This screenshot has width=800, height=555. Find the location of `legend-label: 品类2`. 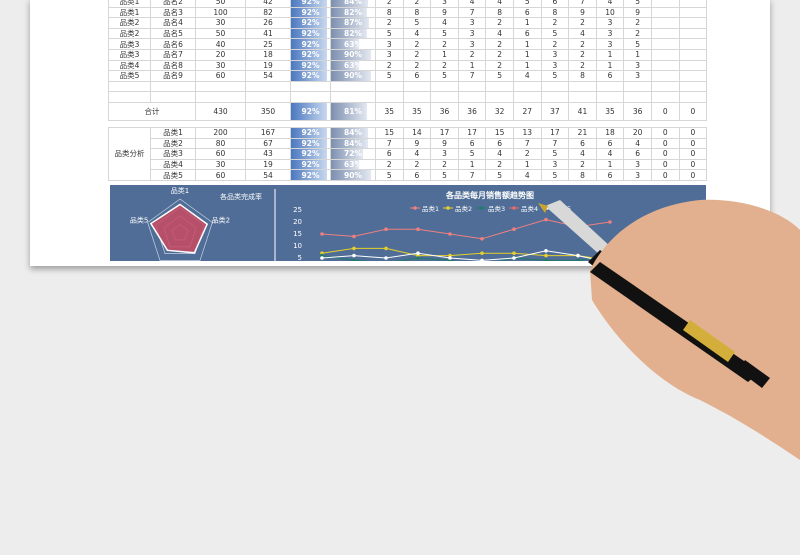

legend-label: 品类2 is located at coordinates (463, 208).